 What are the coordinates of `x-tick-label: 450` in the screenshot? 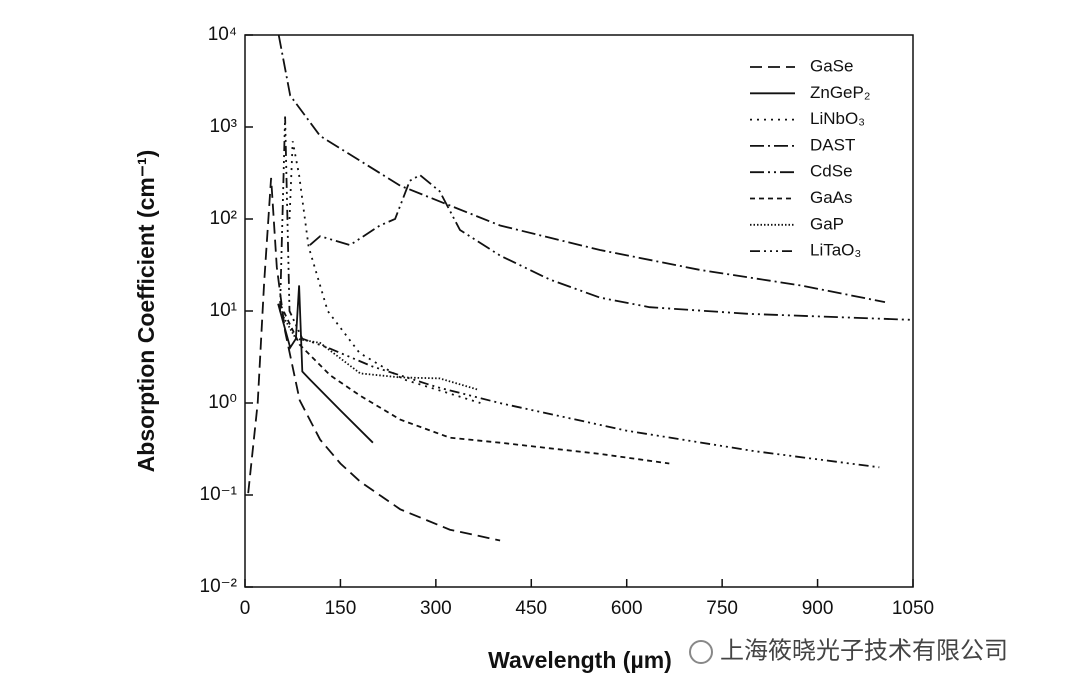 It's located at (531, 608).